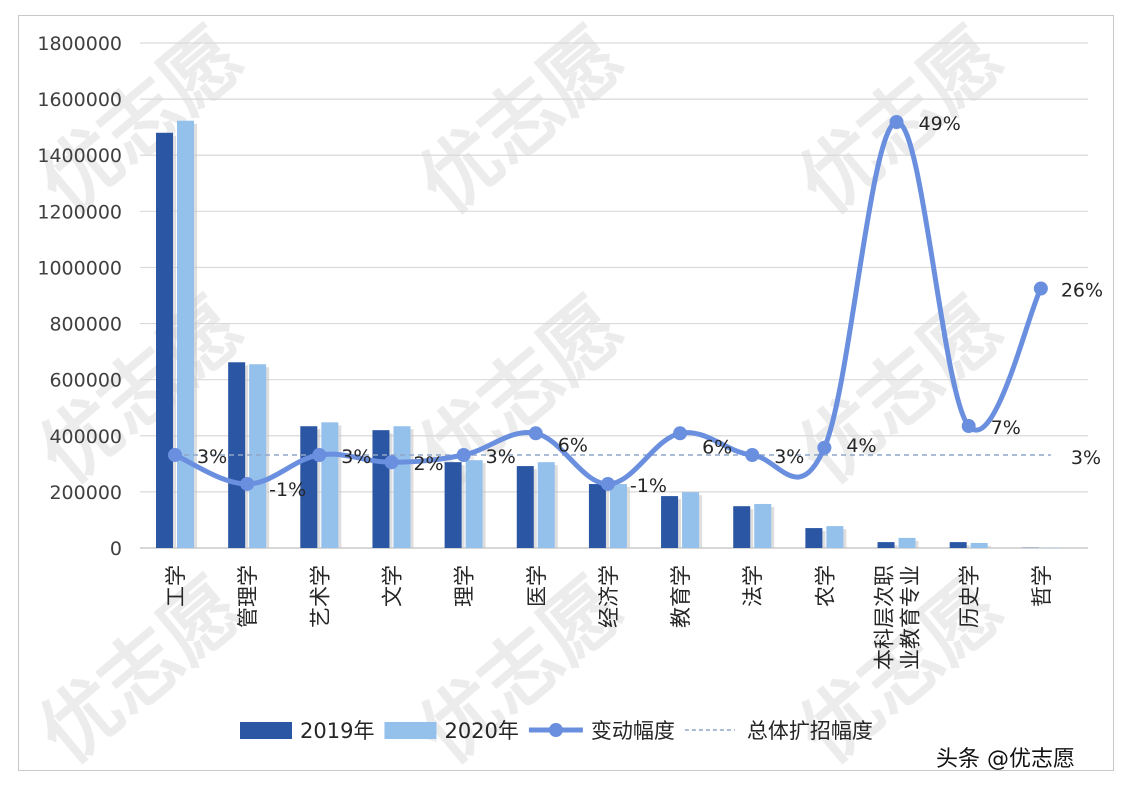 Image resolution: width=1140 pixels, height=792 pixels. I want to click on x-category-label: 农学, so click(825, 586).